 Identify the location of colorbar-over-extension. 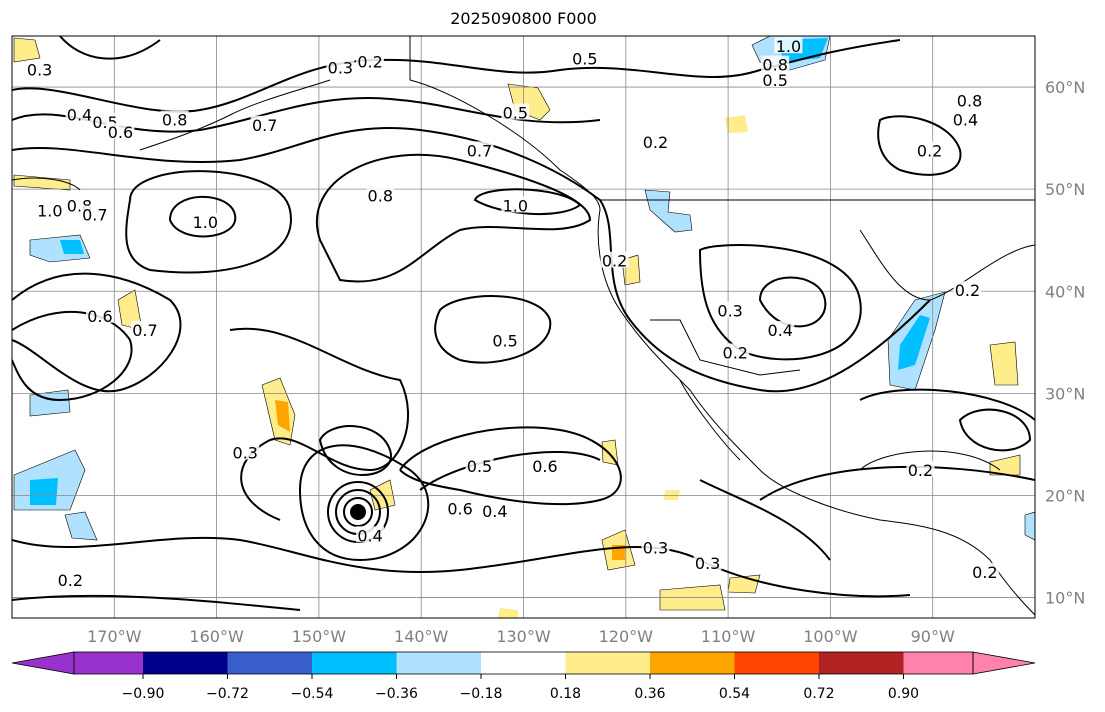
(1004, 663).